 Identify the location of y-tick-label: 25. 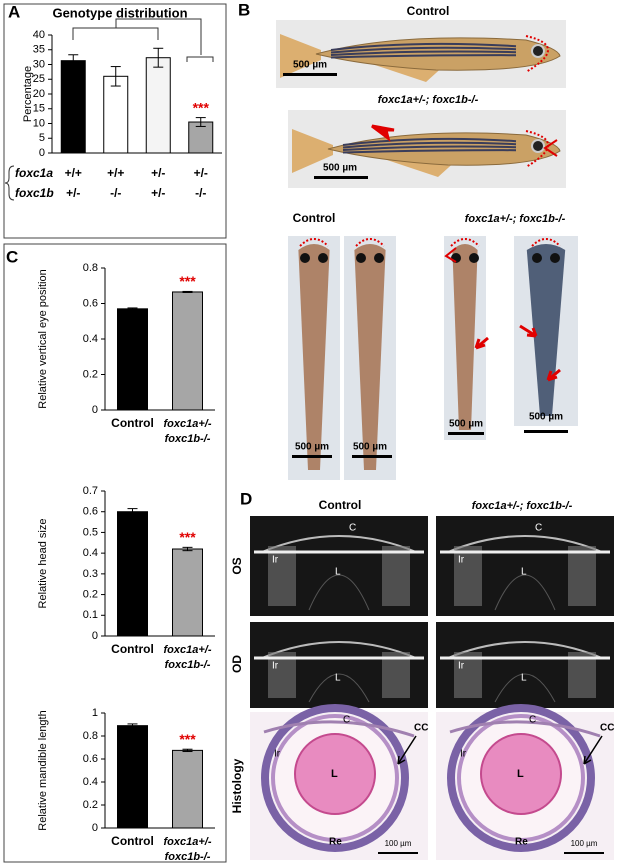
(39, 79).